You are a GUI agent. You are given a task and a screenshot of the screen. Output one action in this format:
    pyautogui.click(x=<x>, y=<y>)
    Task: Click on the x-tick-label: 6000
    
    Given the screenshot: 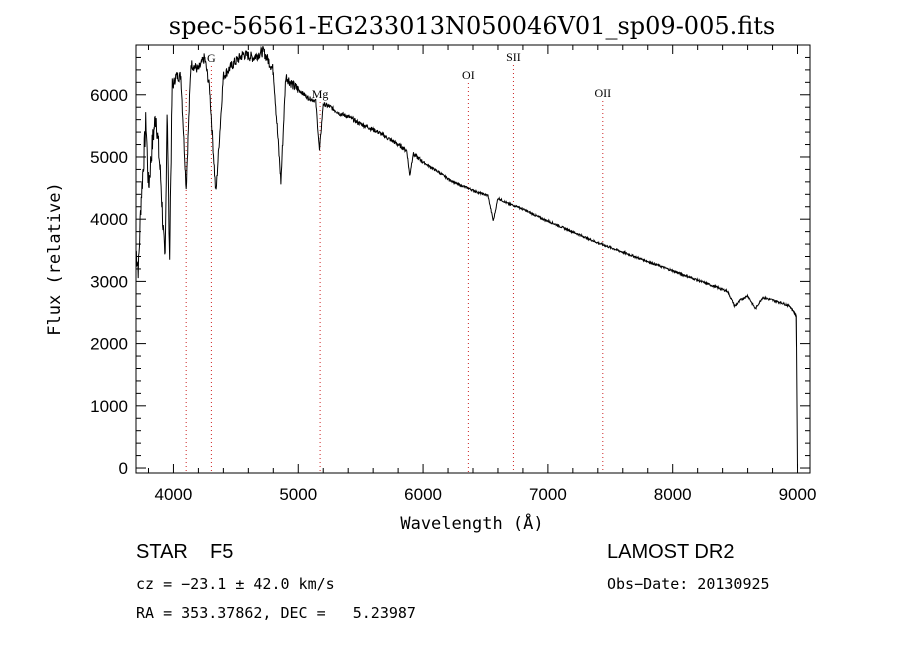 What is the action you would take?
    pyautogui.click(x=423, y=494)
    